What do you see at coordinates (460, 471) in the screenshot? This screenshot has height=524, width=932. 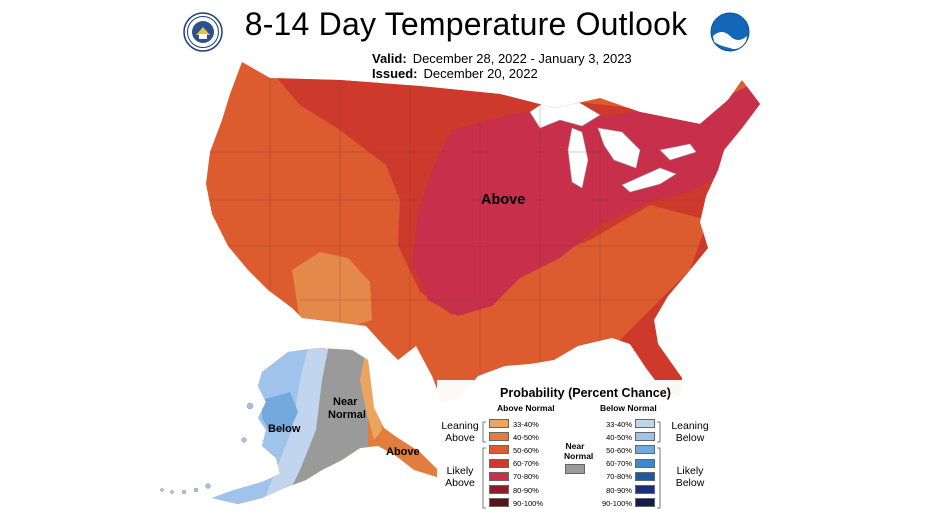 I see `legend-likely-above-1: Likely` at bounding box center [460, 471].